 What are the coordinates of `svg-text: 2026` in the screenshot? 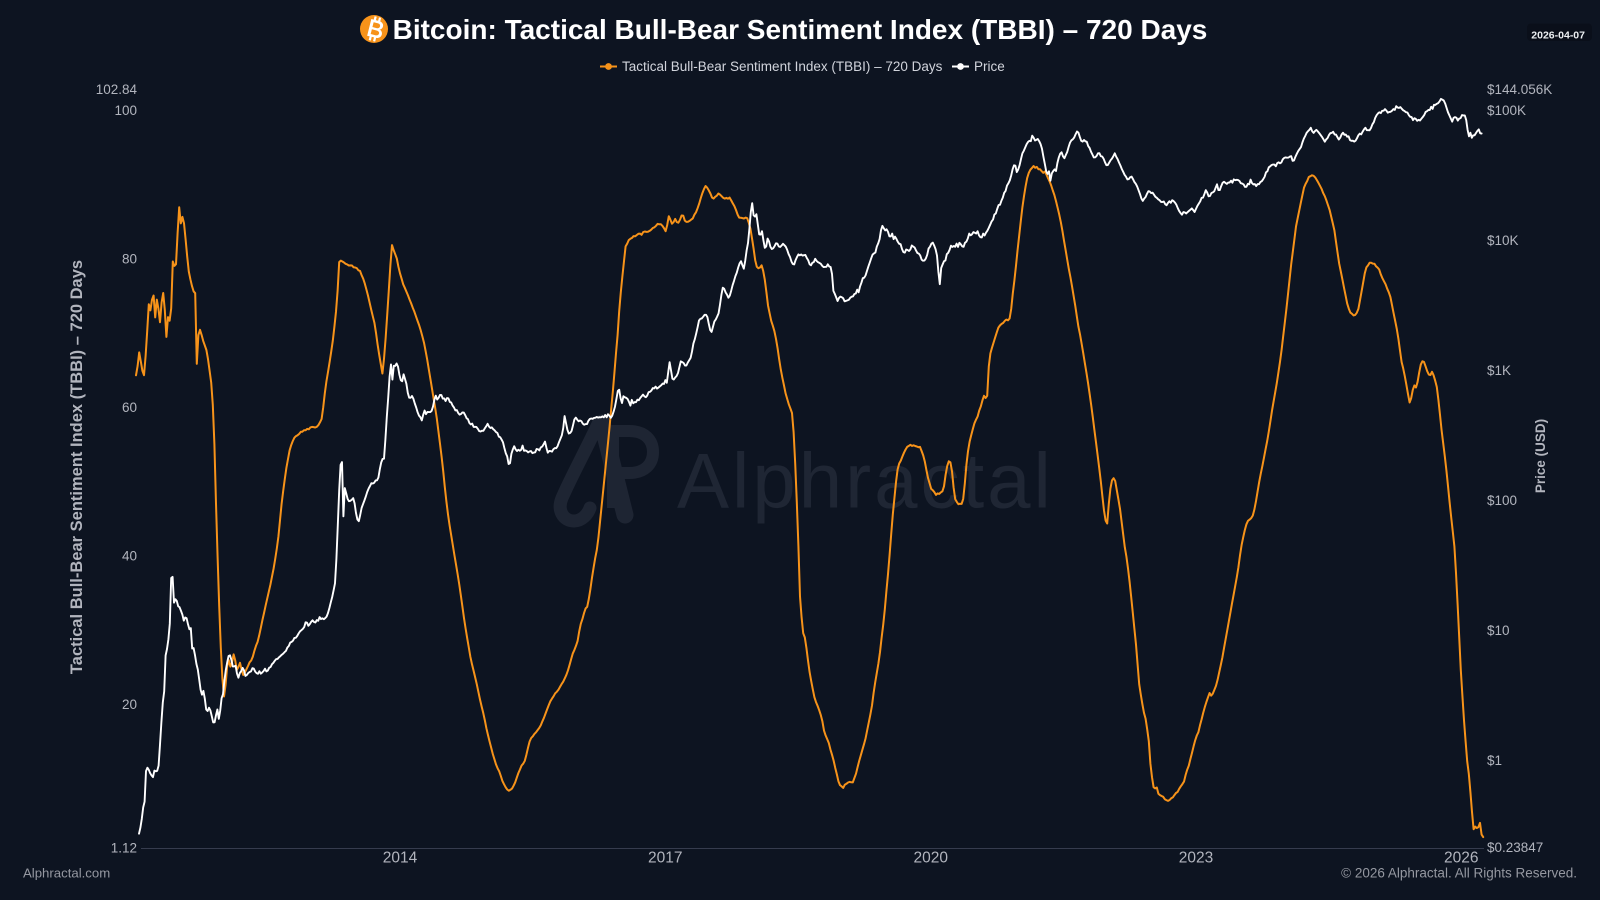 It's located at (1461, 858).